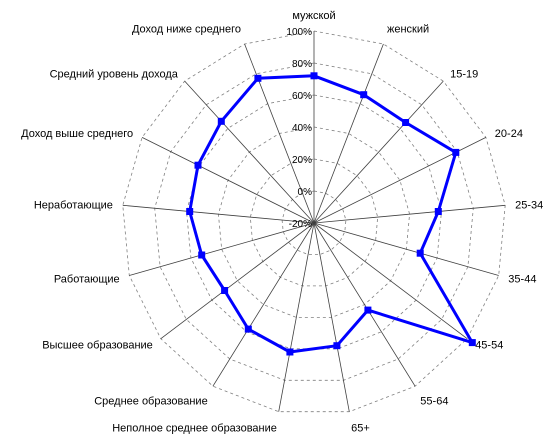 The height and width of the screenshot is (434, 551). Describe the element at coordinates (73, 205) in the screenshot. I see `category-label: Неработающие` at that location.